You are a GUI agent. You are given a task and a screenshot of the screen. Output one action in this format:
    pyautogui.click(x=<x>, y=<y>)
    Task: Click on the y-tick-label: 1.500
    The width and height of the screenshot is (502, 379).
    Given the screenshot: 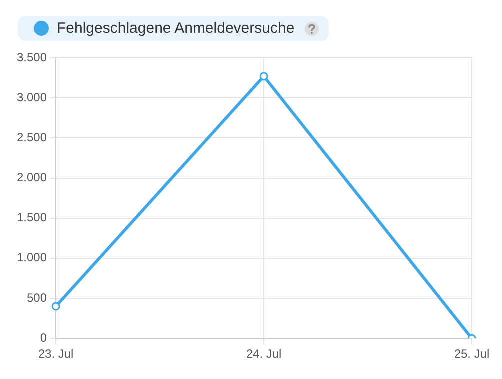 What is the action you would take?
    pyautogui.click(x=32, y=217)
    